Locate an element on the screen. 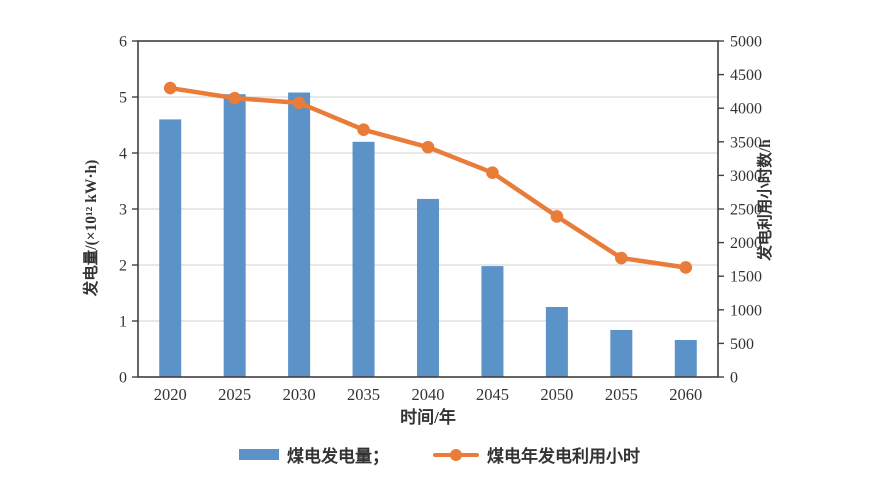 The height and width of the screenshot is (501, 879). line-series-swatch-icon is located at coordinates (456, 454).